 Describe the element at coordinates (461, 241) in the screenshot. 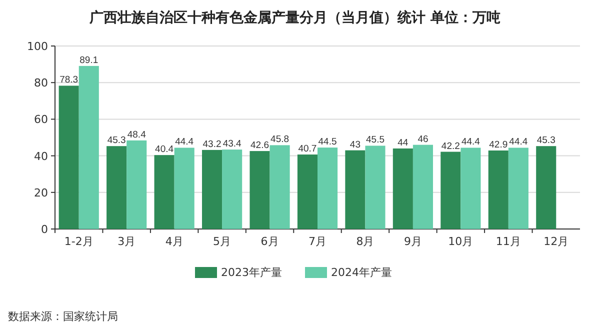

I see `x-tick-label: 10月` at that location.